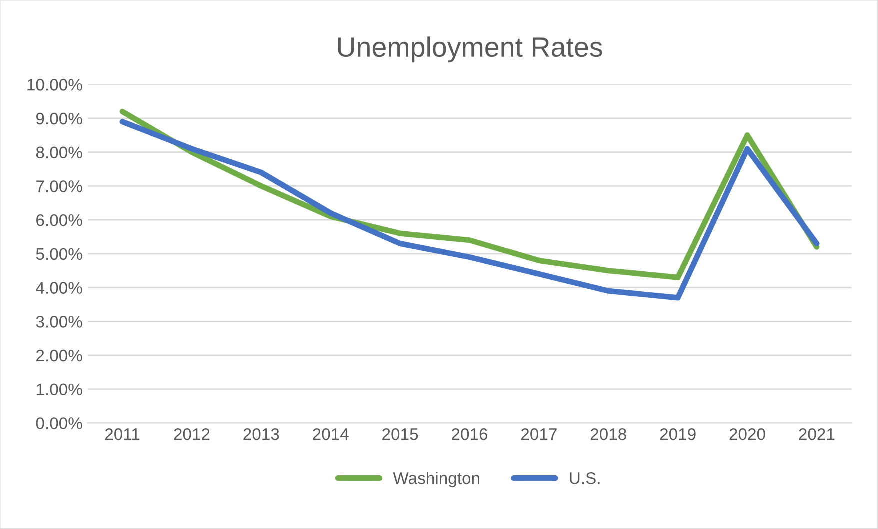  What do you see at coordinates (59, 288) in the screenshot?
I see `y-tick-label: 4.00%` at bounding box center [59, 288].